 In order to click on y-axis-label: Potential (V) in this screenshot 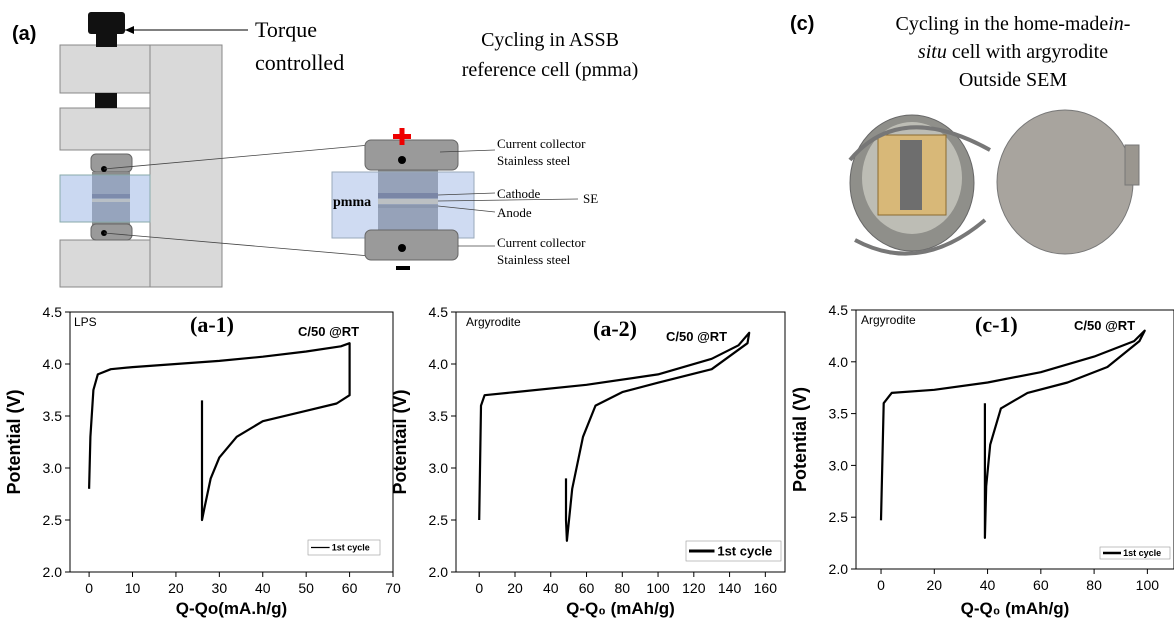, I will do `click(14, 441)`.